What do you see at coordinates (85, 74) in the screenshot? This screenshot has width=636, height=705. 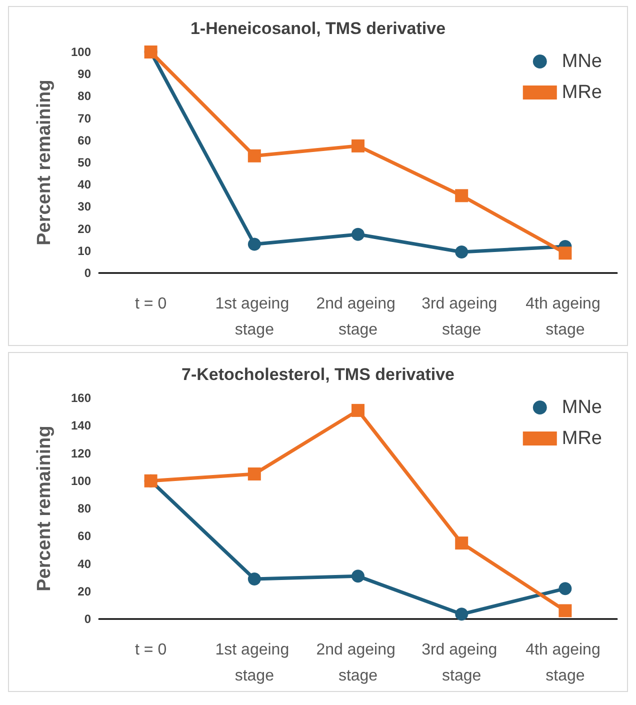 I see `y-tick-label: 90` at bounding box center [85, 74].